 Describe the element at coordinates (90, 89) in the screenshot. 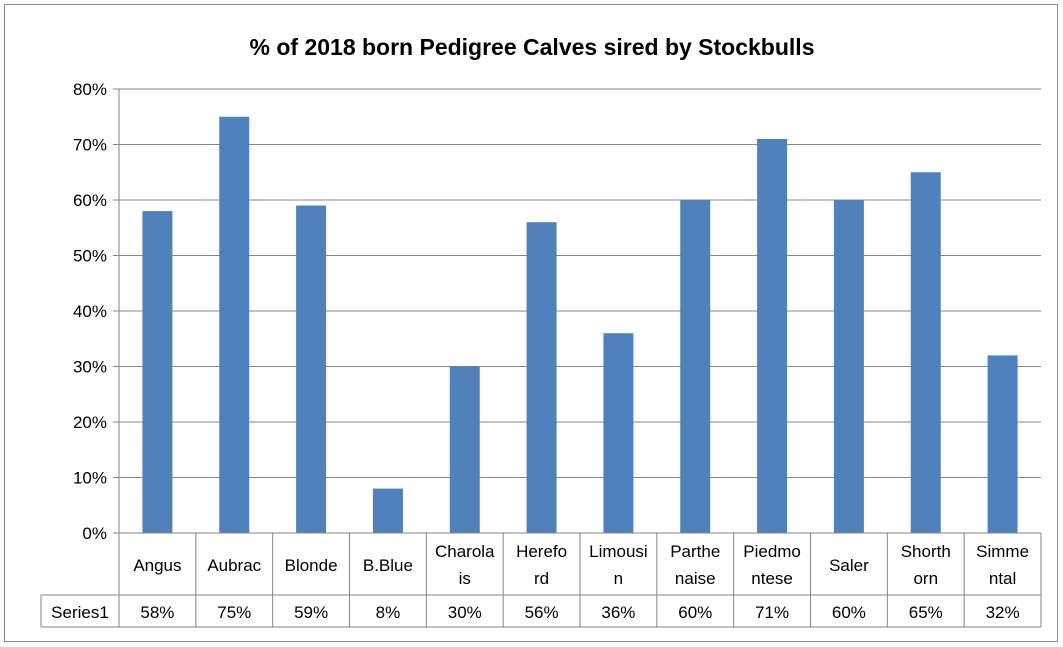

I see `y-tick-label: 80%` at that location.